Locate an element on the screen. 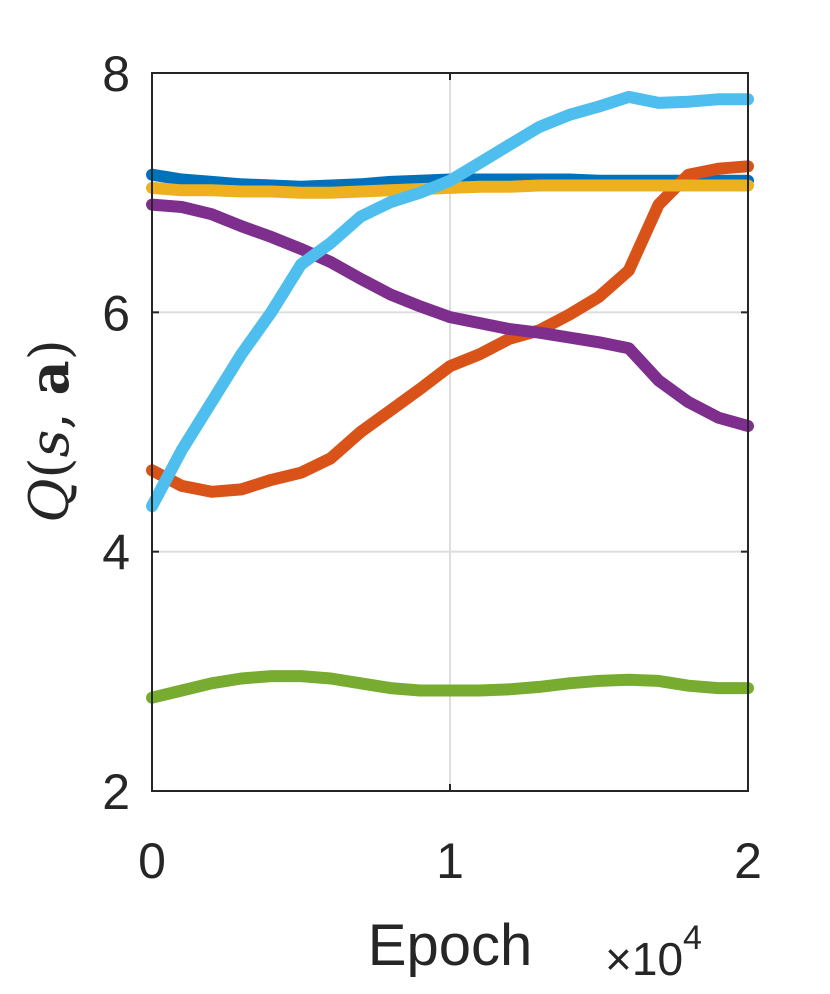 The width and height of the screenshot is (830, 994). y-tick-label-1: 4 is located at coordinates (116, 553).